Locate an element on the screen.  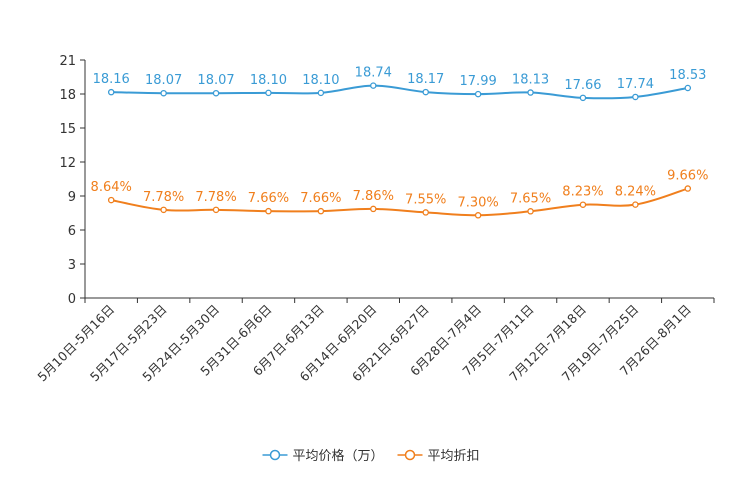
data-label: 18.53 is located at coordinates (687, 75).